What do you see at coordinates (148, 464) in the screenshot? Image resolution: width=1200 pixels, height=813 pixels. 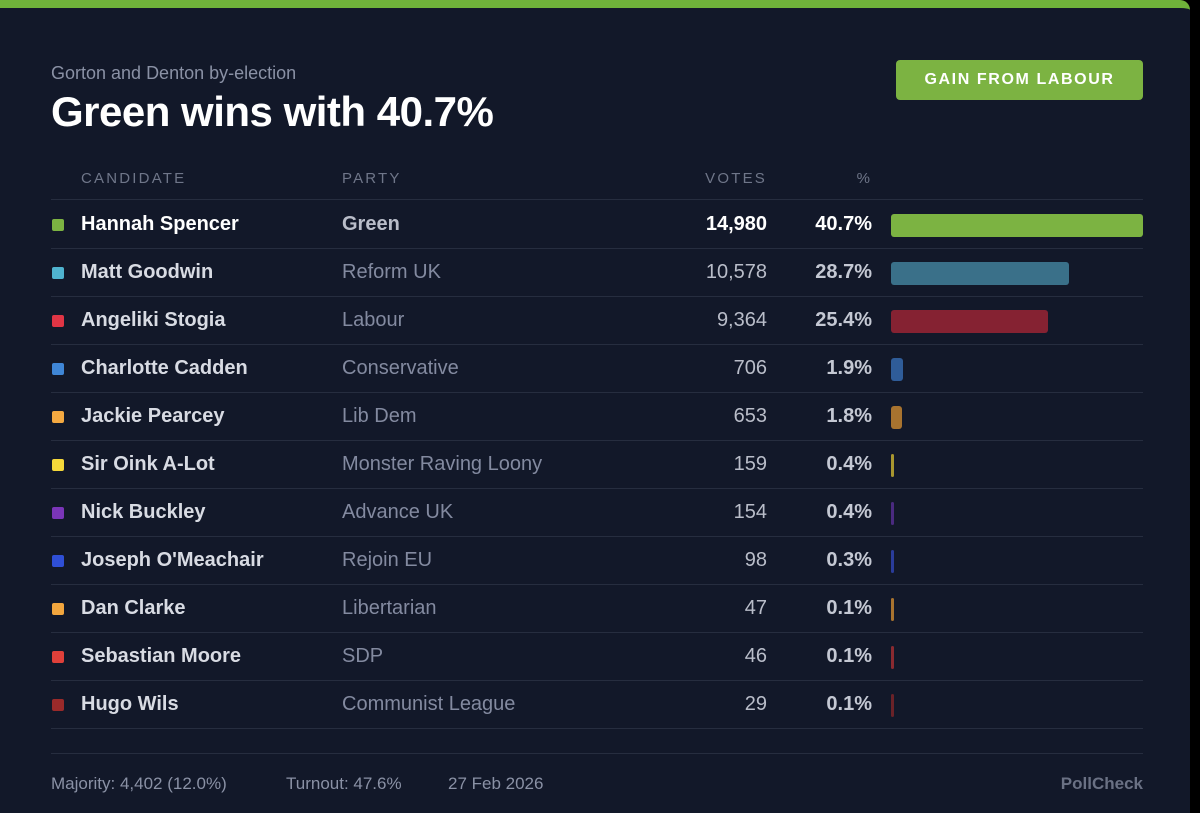 I see `candidate-name: Sir Oink A-Lot` at bounding box center [148, 464].